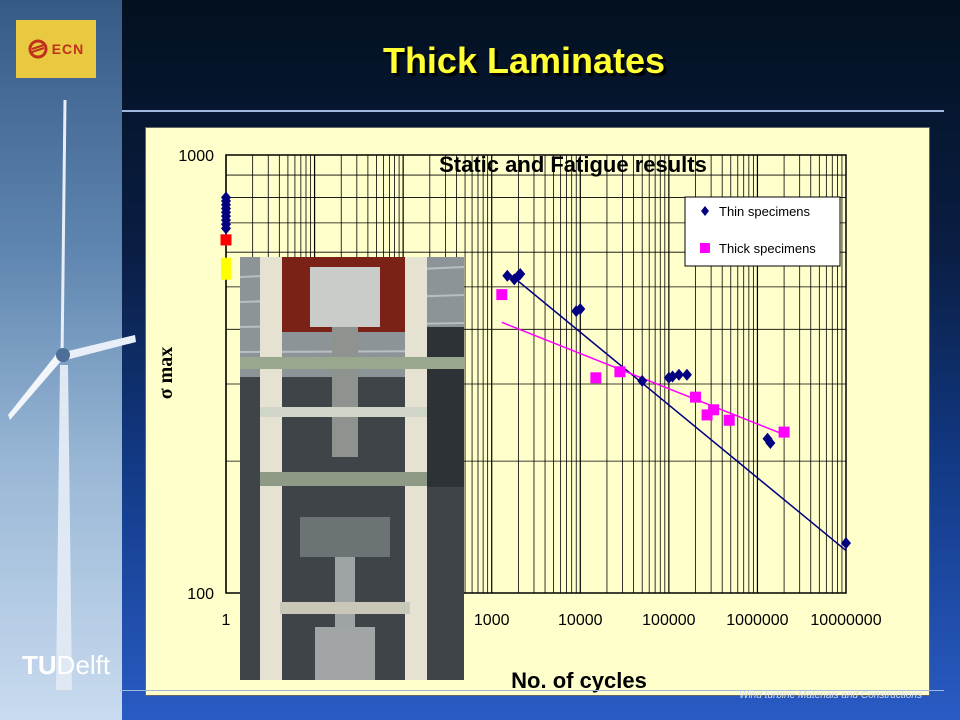  I want to click on x-tick-label: 10000, so click(580, 620).